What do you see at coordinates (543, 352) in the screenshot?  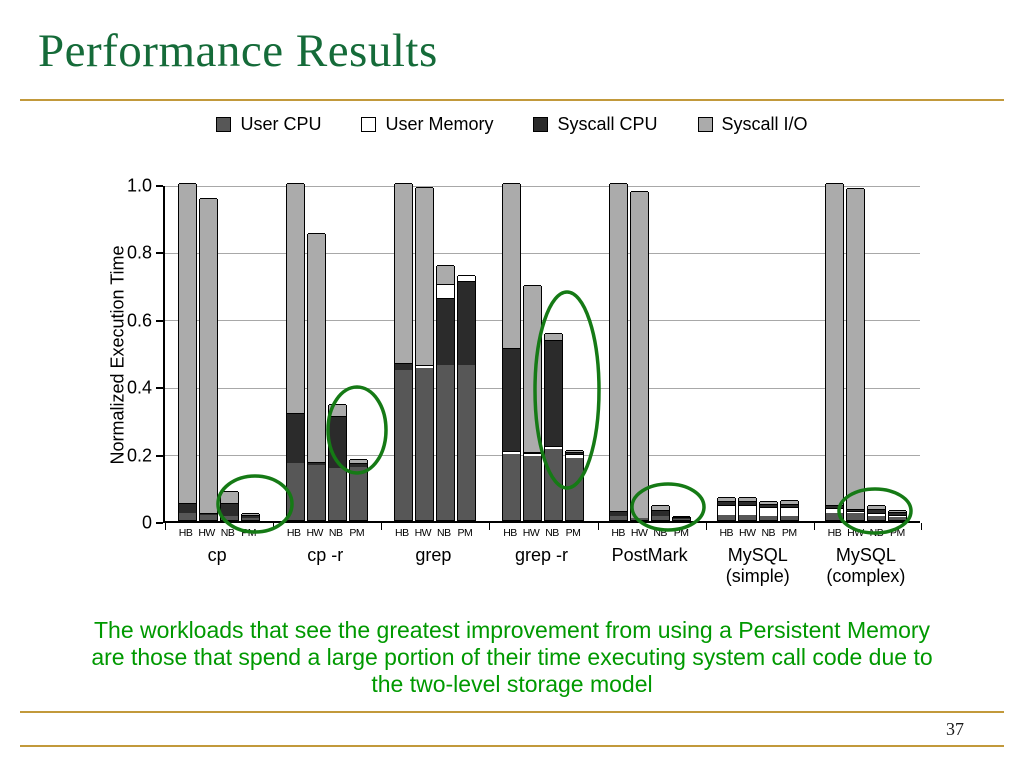 I see `bar-group-grep--r` at bounding box center [543, 352].